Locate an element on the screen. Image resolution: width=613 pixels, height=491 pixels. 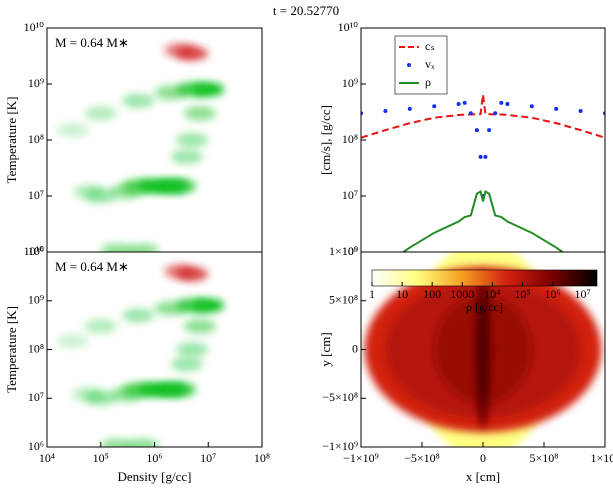
density-region is located at coordinates (483, 349).